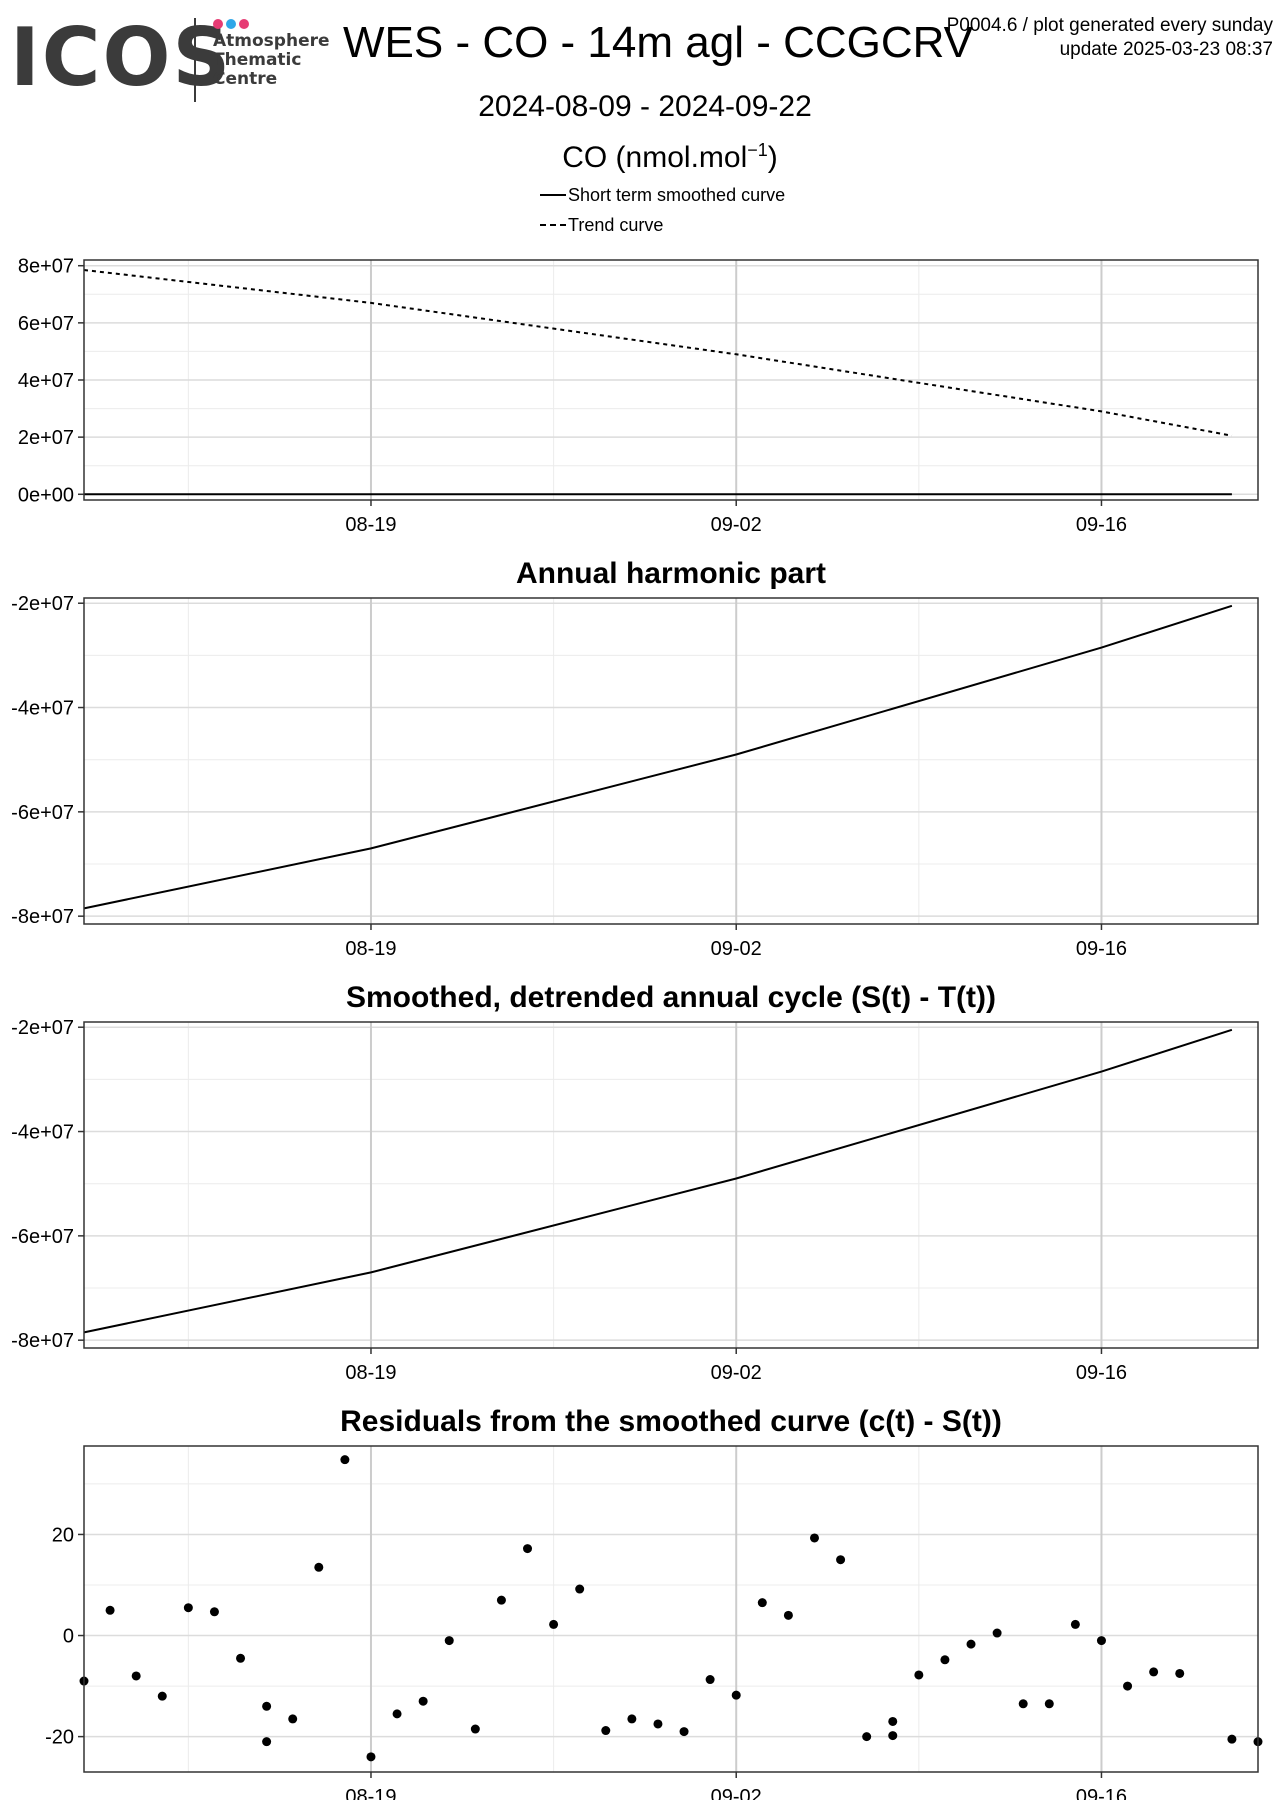  What do you see at coordinates (637, 157) in the screenshot?
I see `unit-title: CO (nmol.mol−1)` at bounding box center [637, 157].